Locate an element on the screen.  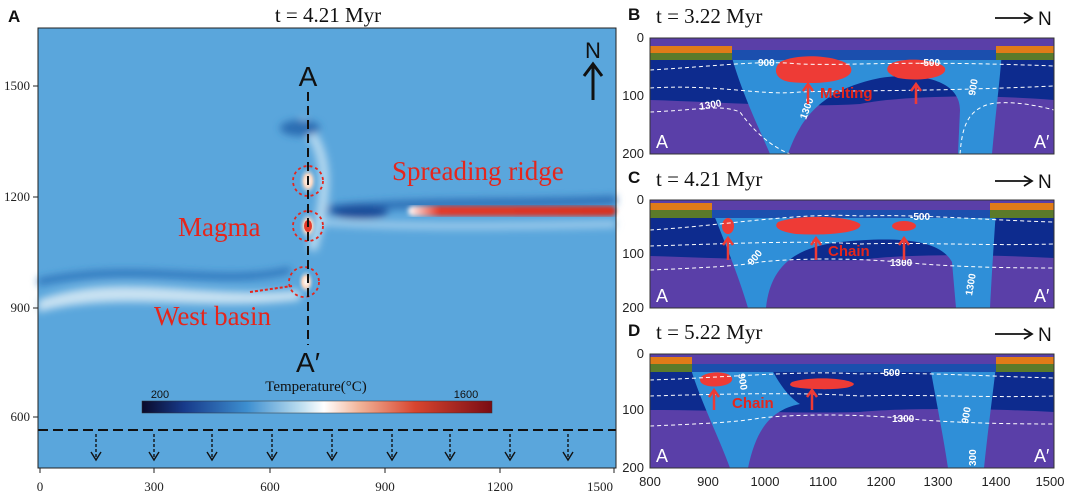
panel-c-north: N is located at coordinates (1023, 182).